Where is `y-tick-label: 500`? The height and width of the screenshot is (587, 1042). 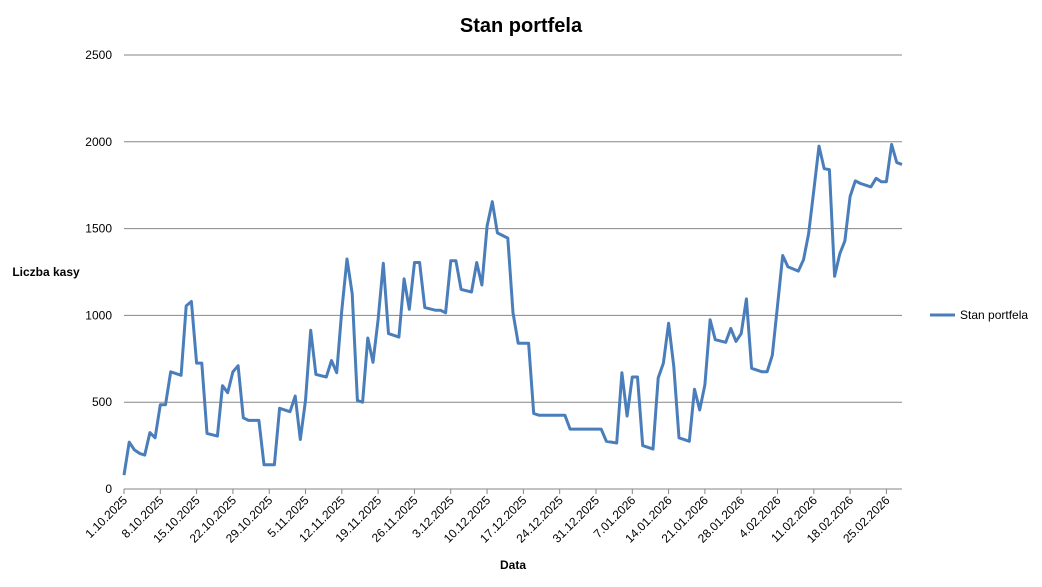
y-tick-label: 500 is located at coordinates (102, 402).